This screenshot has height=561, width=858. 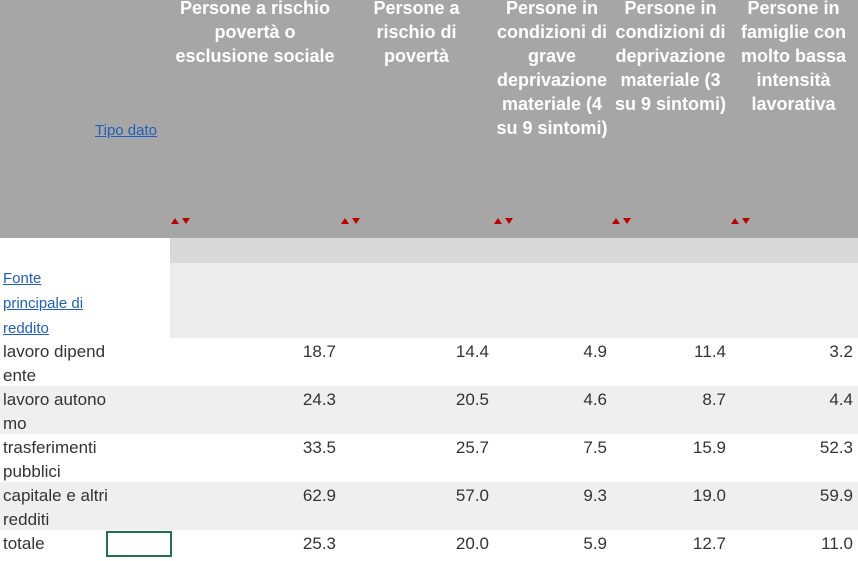 I want to click on cell-value: 52.3, so click(x=836, y=447).